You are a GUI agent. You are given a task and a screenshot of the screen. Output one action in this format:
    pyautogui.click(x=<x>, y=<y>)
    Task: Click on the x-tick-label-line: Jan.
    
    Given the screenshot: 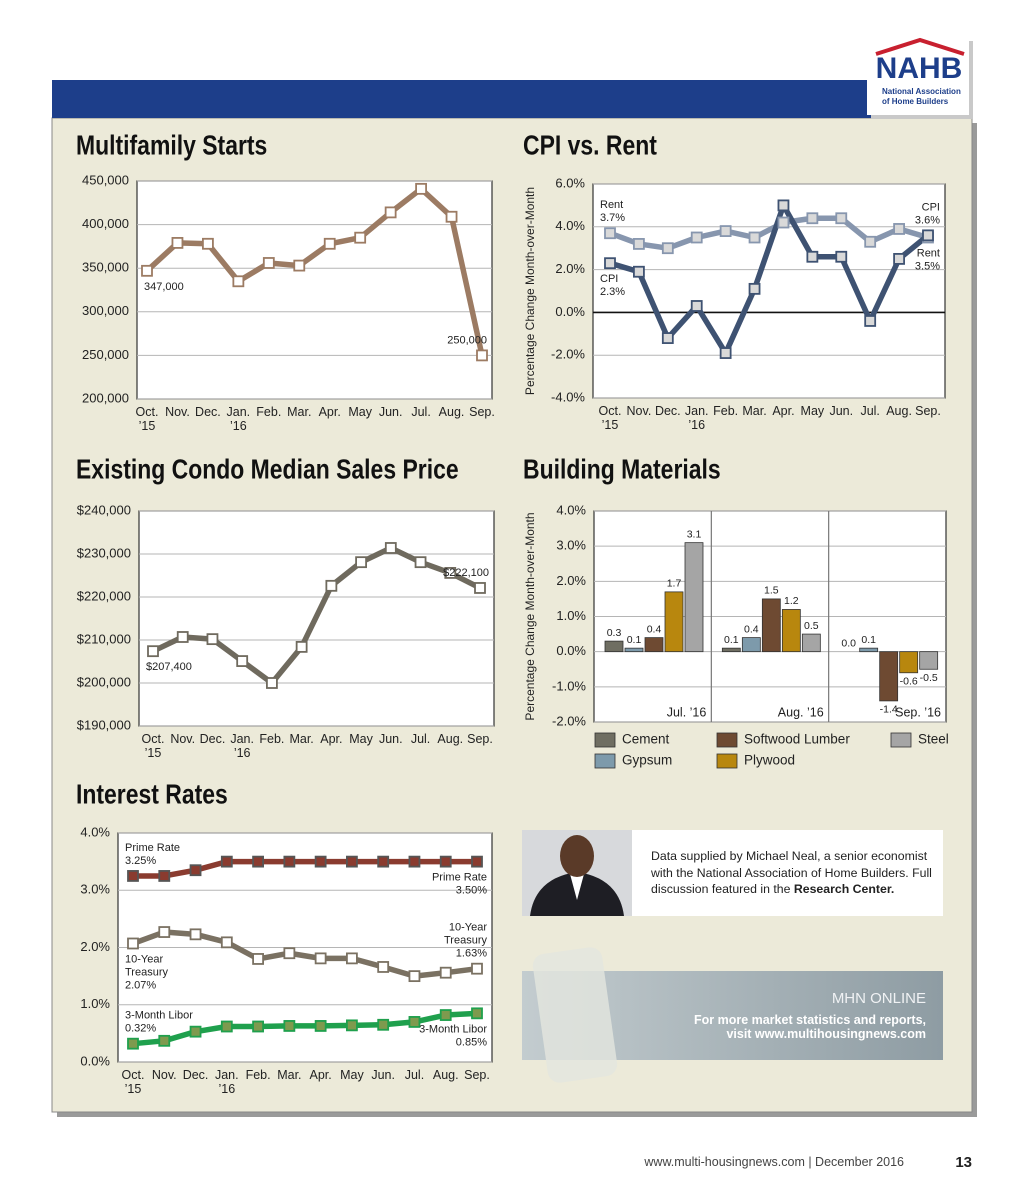 What is the action you would take?
    pyautogui.click(x=227, y=1075)
    